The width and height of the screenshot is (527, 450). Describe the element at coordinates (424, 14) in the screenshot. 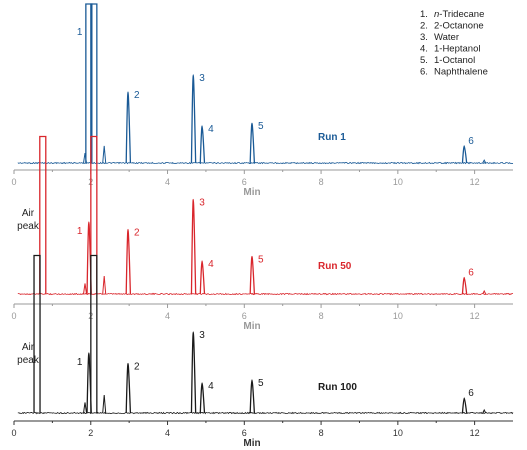

I see `legend-number: 1.` at that location.